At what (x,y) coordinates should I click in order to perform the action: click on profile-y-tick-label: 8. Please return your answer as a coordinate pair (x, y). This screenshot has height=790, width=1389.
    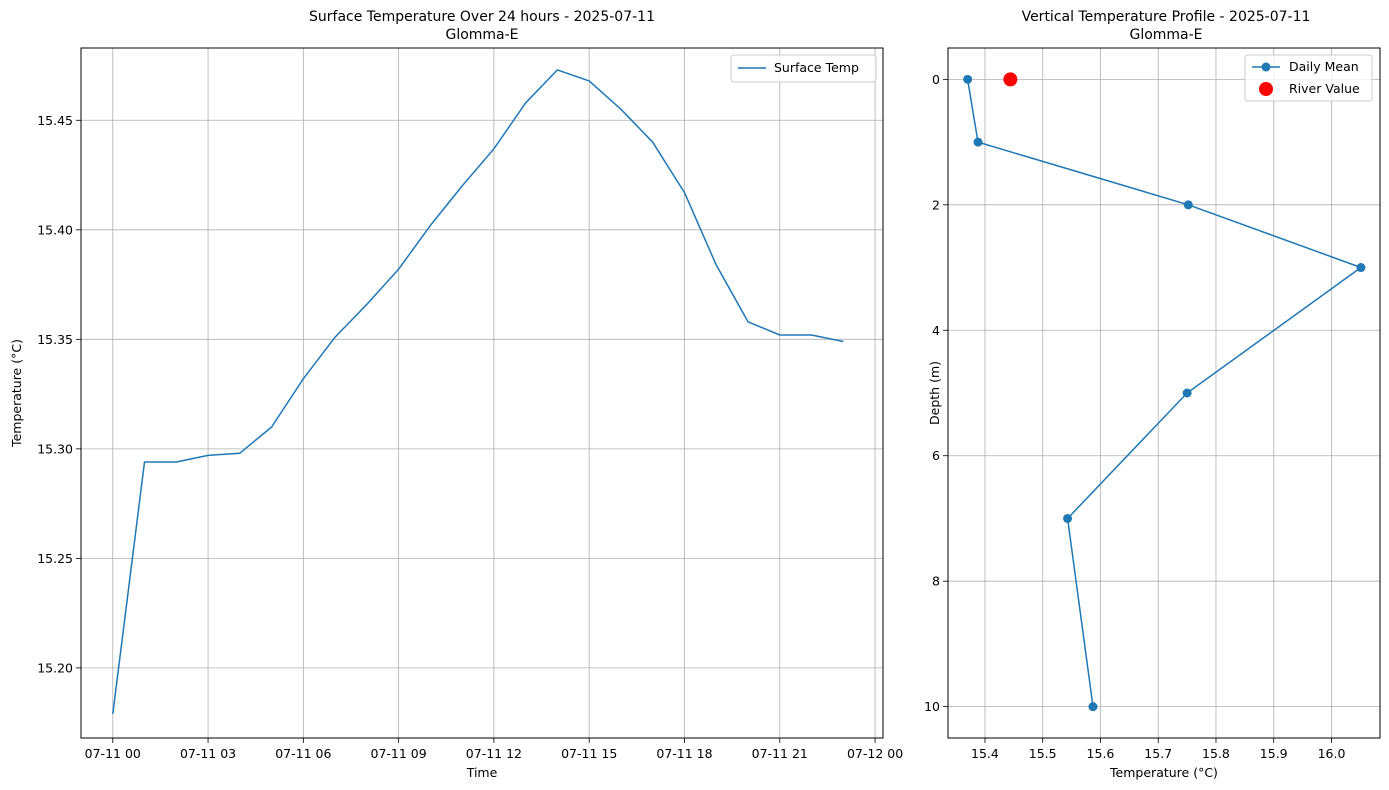
    Looking at the image, I should click on (936, 581).